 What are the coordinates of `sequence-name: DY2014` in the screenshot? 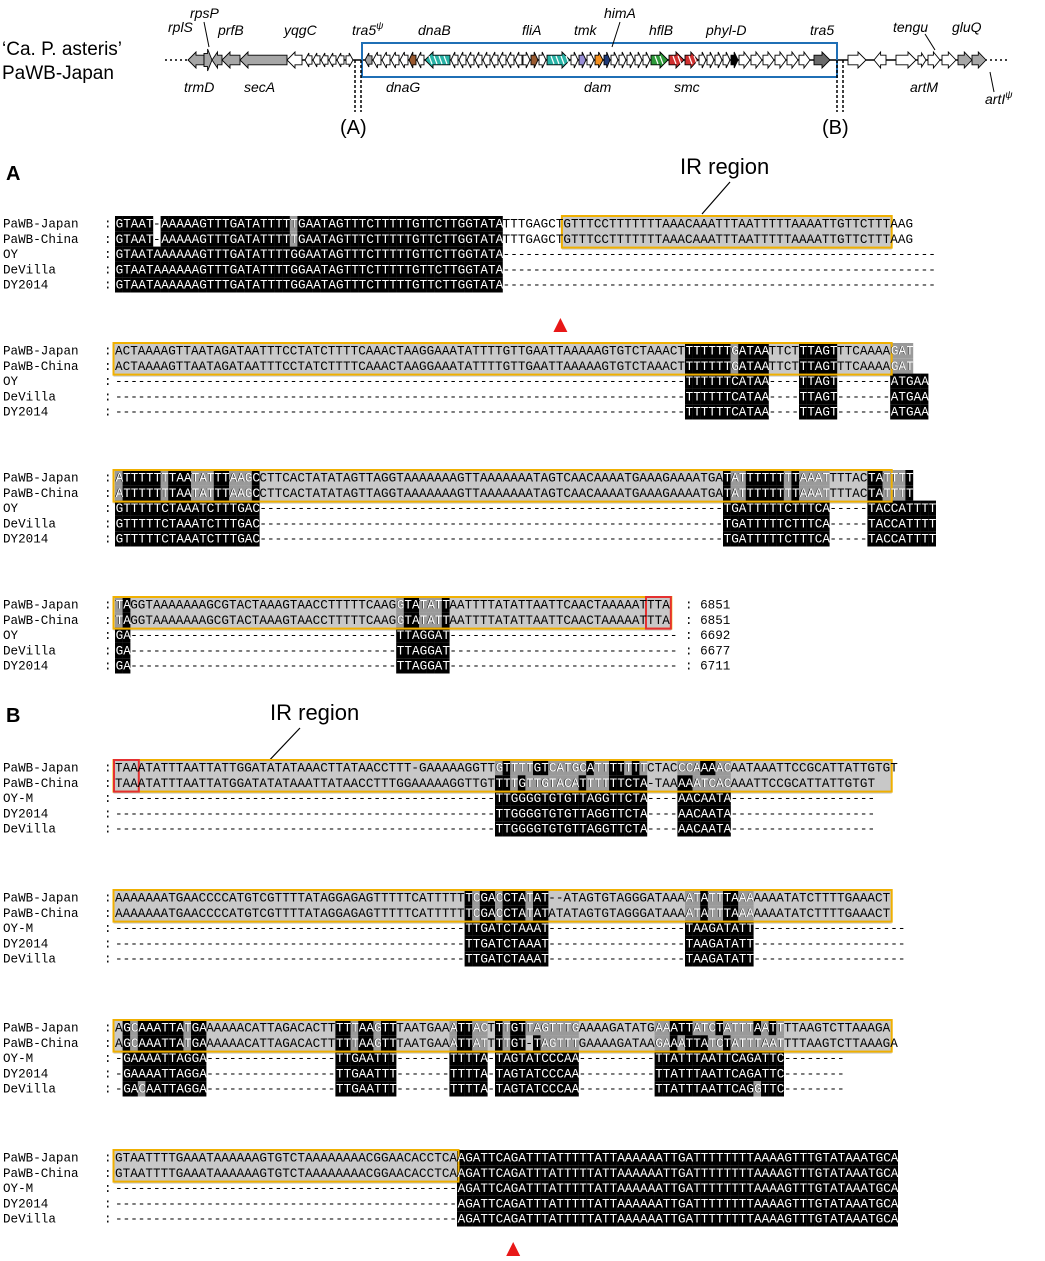 It's located at (25, 1204).